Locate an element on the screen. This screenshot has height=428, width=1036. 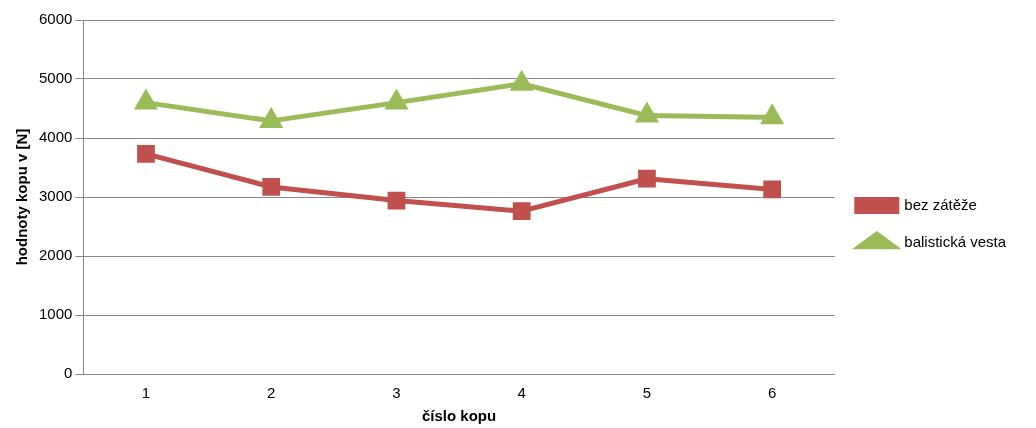
y-axis-title: hodnoty kopu v [N] is located at coordinates (22, 197).